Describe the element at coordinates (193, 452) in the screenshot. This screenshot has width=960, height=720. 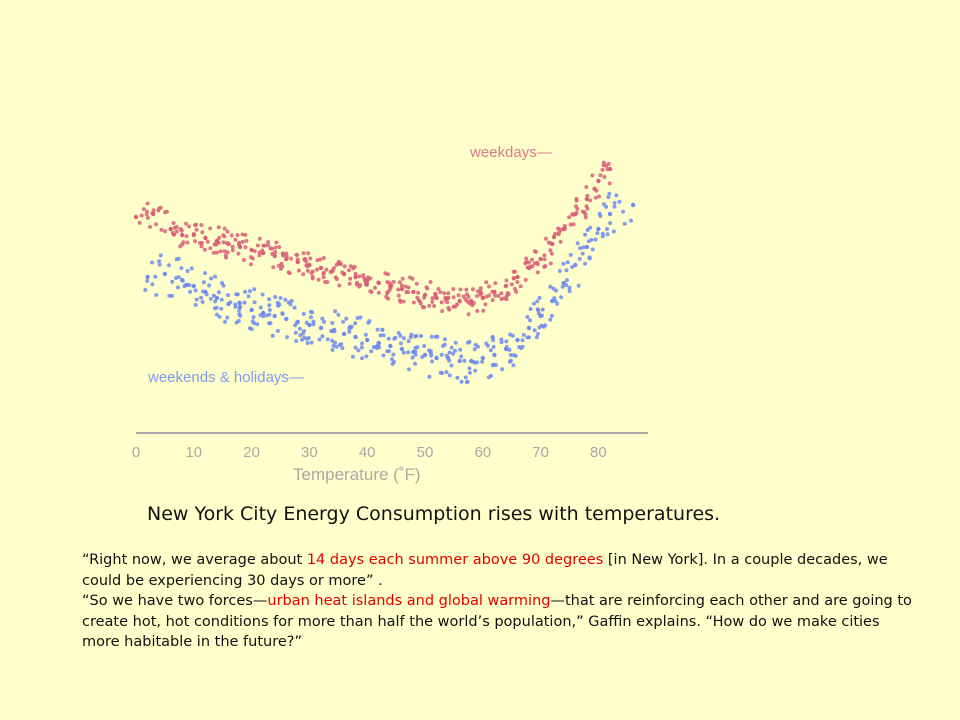
I see `x-tick-label: 10` at that location.